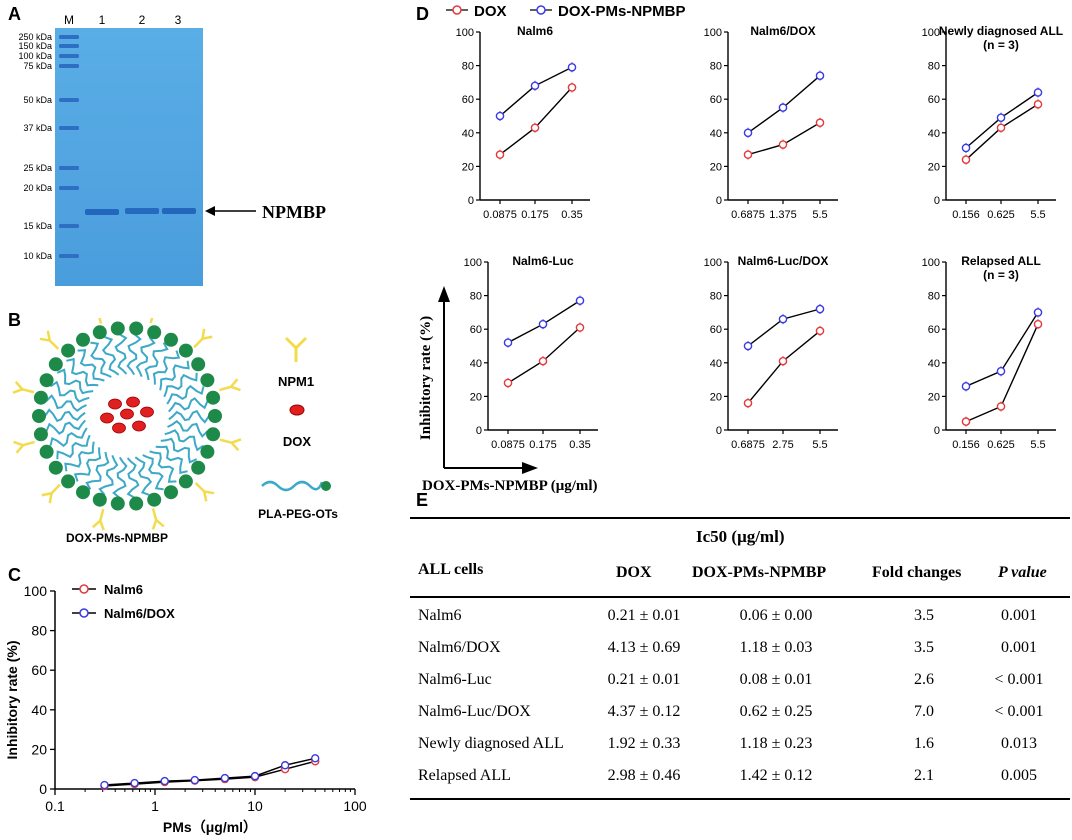 The width and height of the screenshot is (1072, 840). I want to click on d-x-arrow-head-icon, so click(530, 468).